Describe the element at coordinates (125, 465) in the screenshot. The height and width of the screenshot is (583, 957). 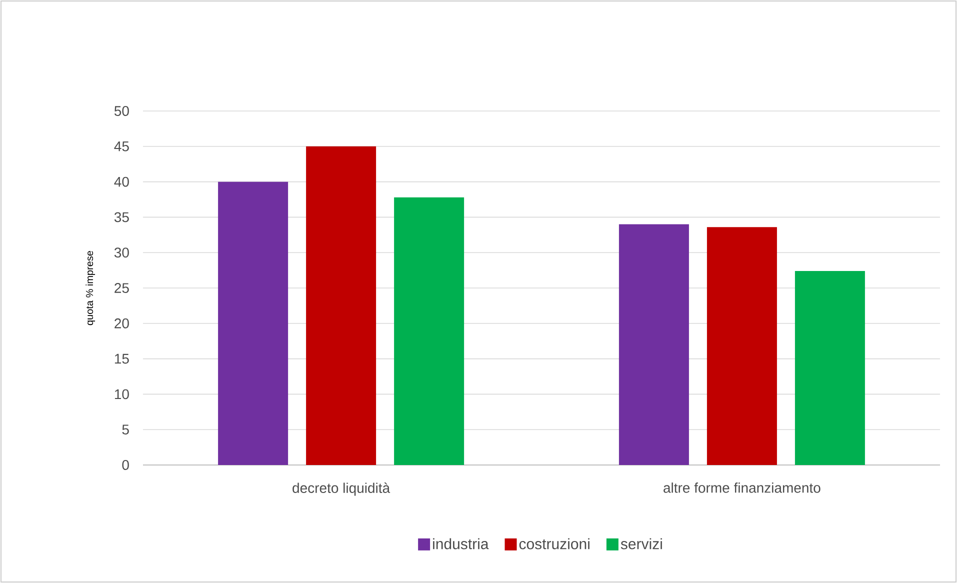
I see `y-tick-label: 0` at that location.